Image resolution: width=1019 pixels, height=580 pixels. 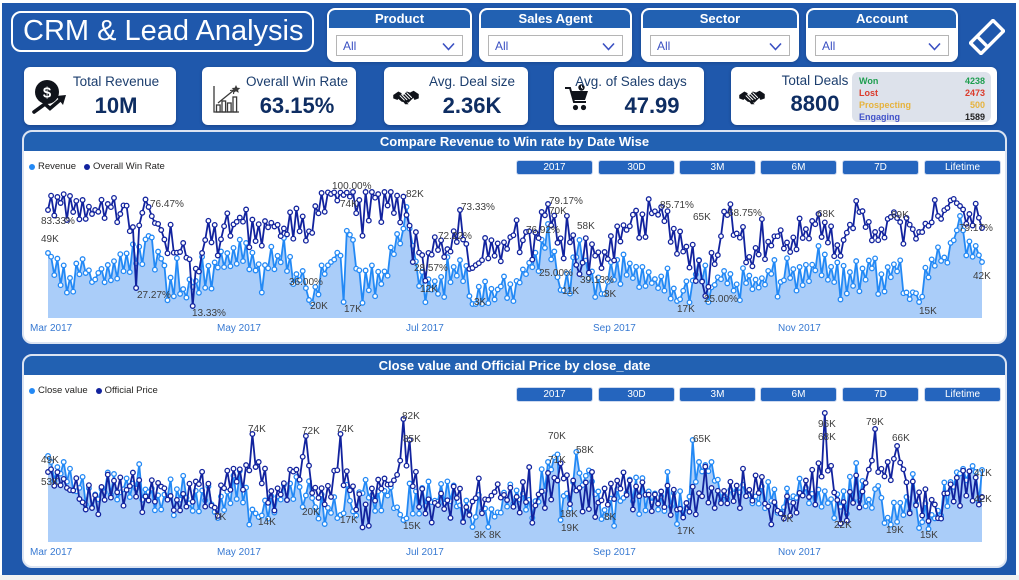 What do you see at coordinates (50, 482) in the screenshot?
I see `svg-text: 53K` at bounding box center [50, 482].